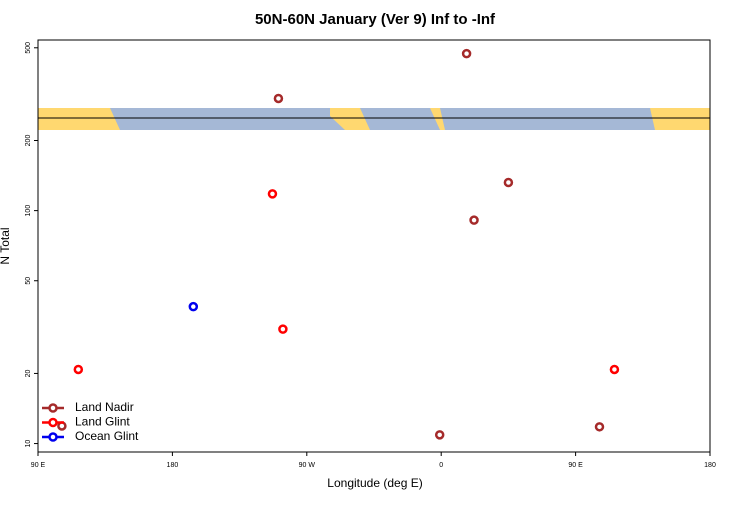  Describe the element at coordinates (6, 245) in the screenshot. I see `y-axis-label: N Total` at that location.